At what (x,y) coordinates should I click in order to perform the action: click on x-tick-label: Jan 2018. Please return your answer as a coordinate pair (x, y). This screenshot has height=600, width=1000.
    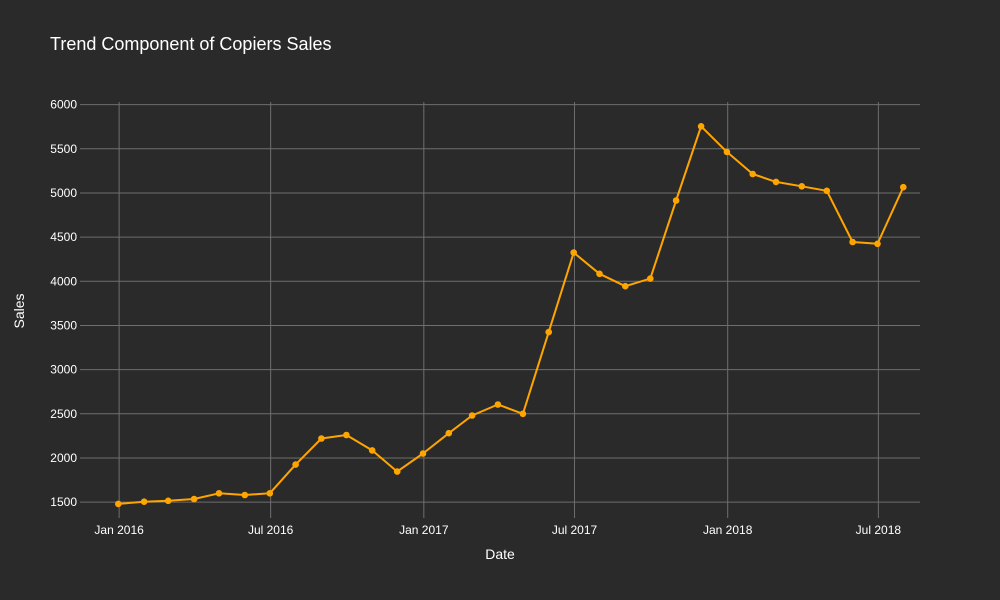
    Looking at the image, I should click on (728, 530).